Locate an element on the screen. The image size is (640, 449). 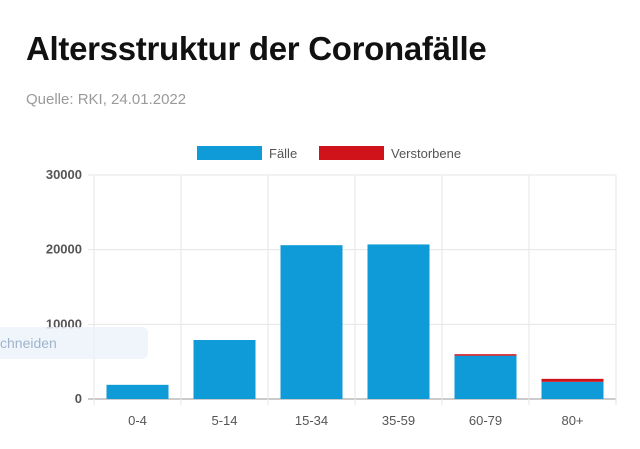
x-tick-label: 35-59 is located at coordinates (398, 420).